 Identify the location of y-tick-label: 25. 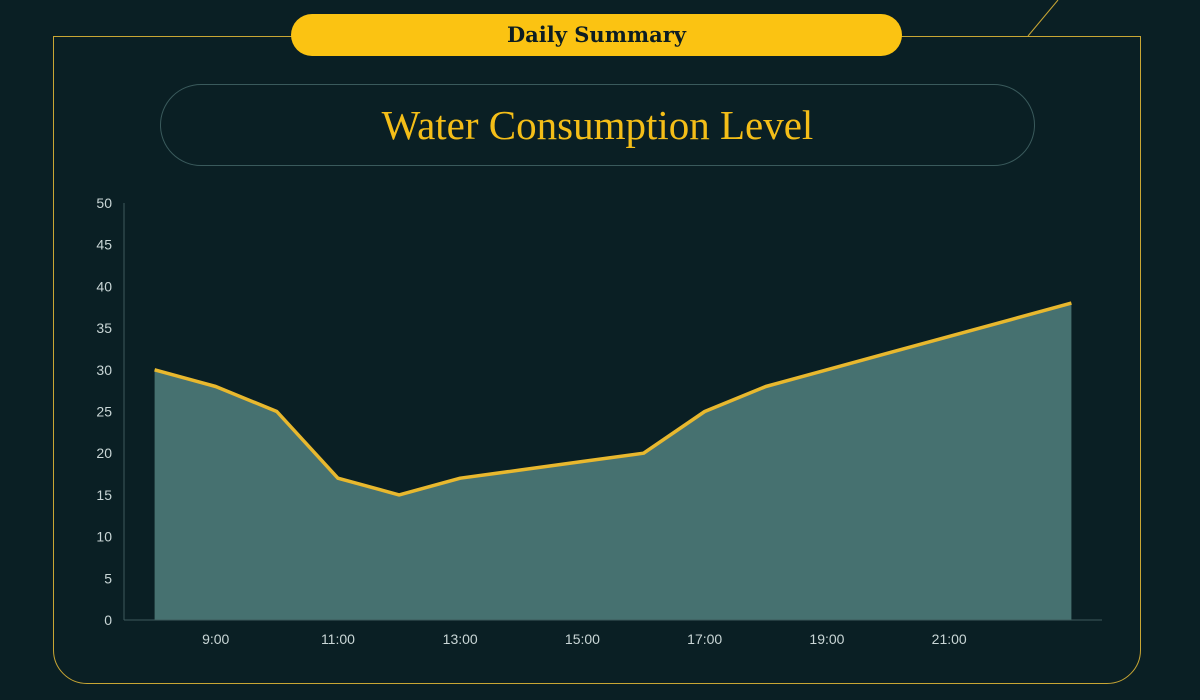
(104, 412).